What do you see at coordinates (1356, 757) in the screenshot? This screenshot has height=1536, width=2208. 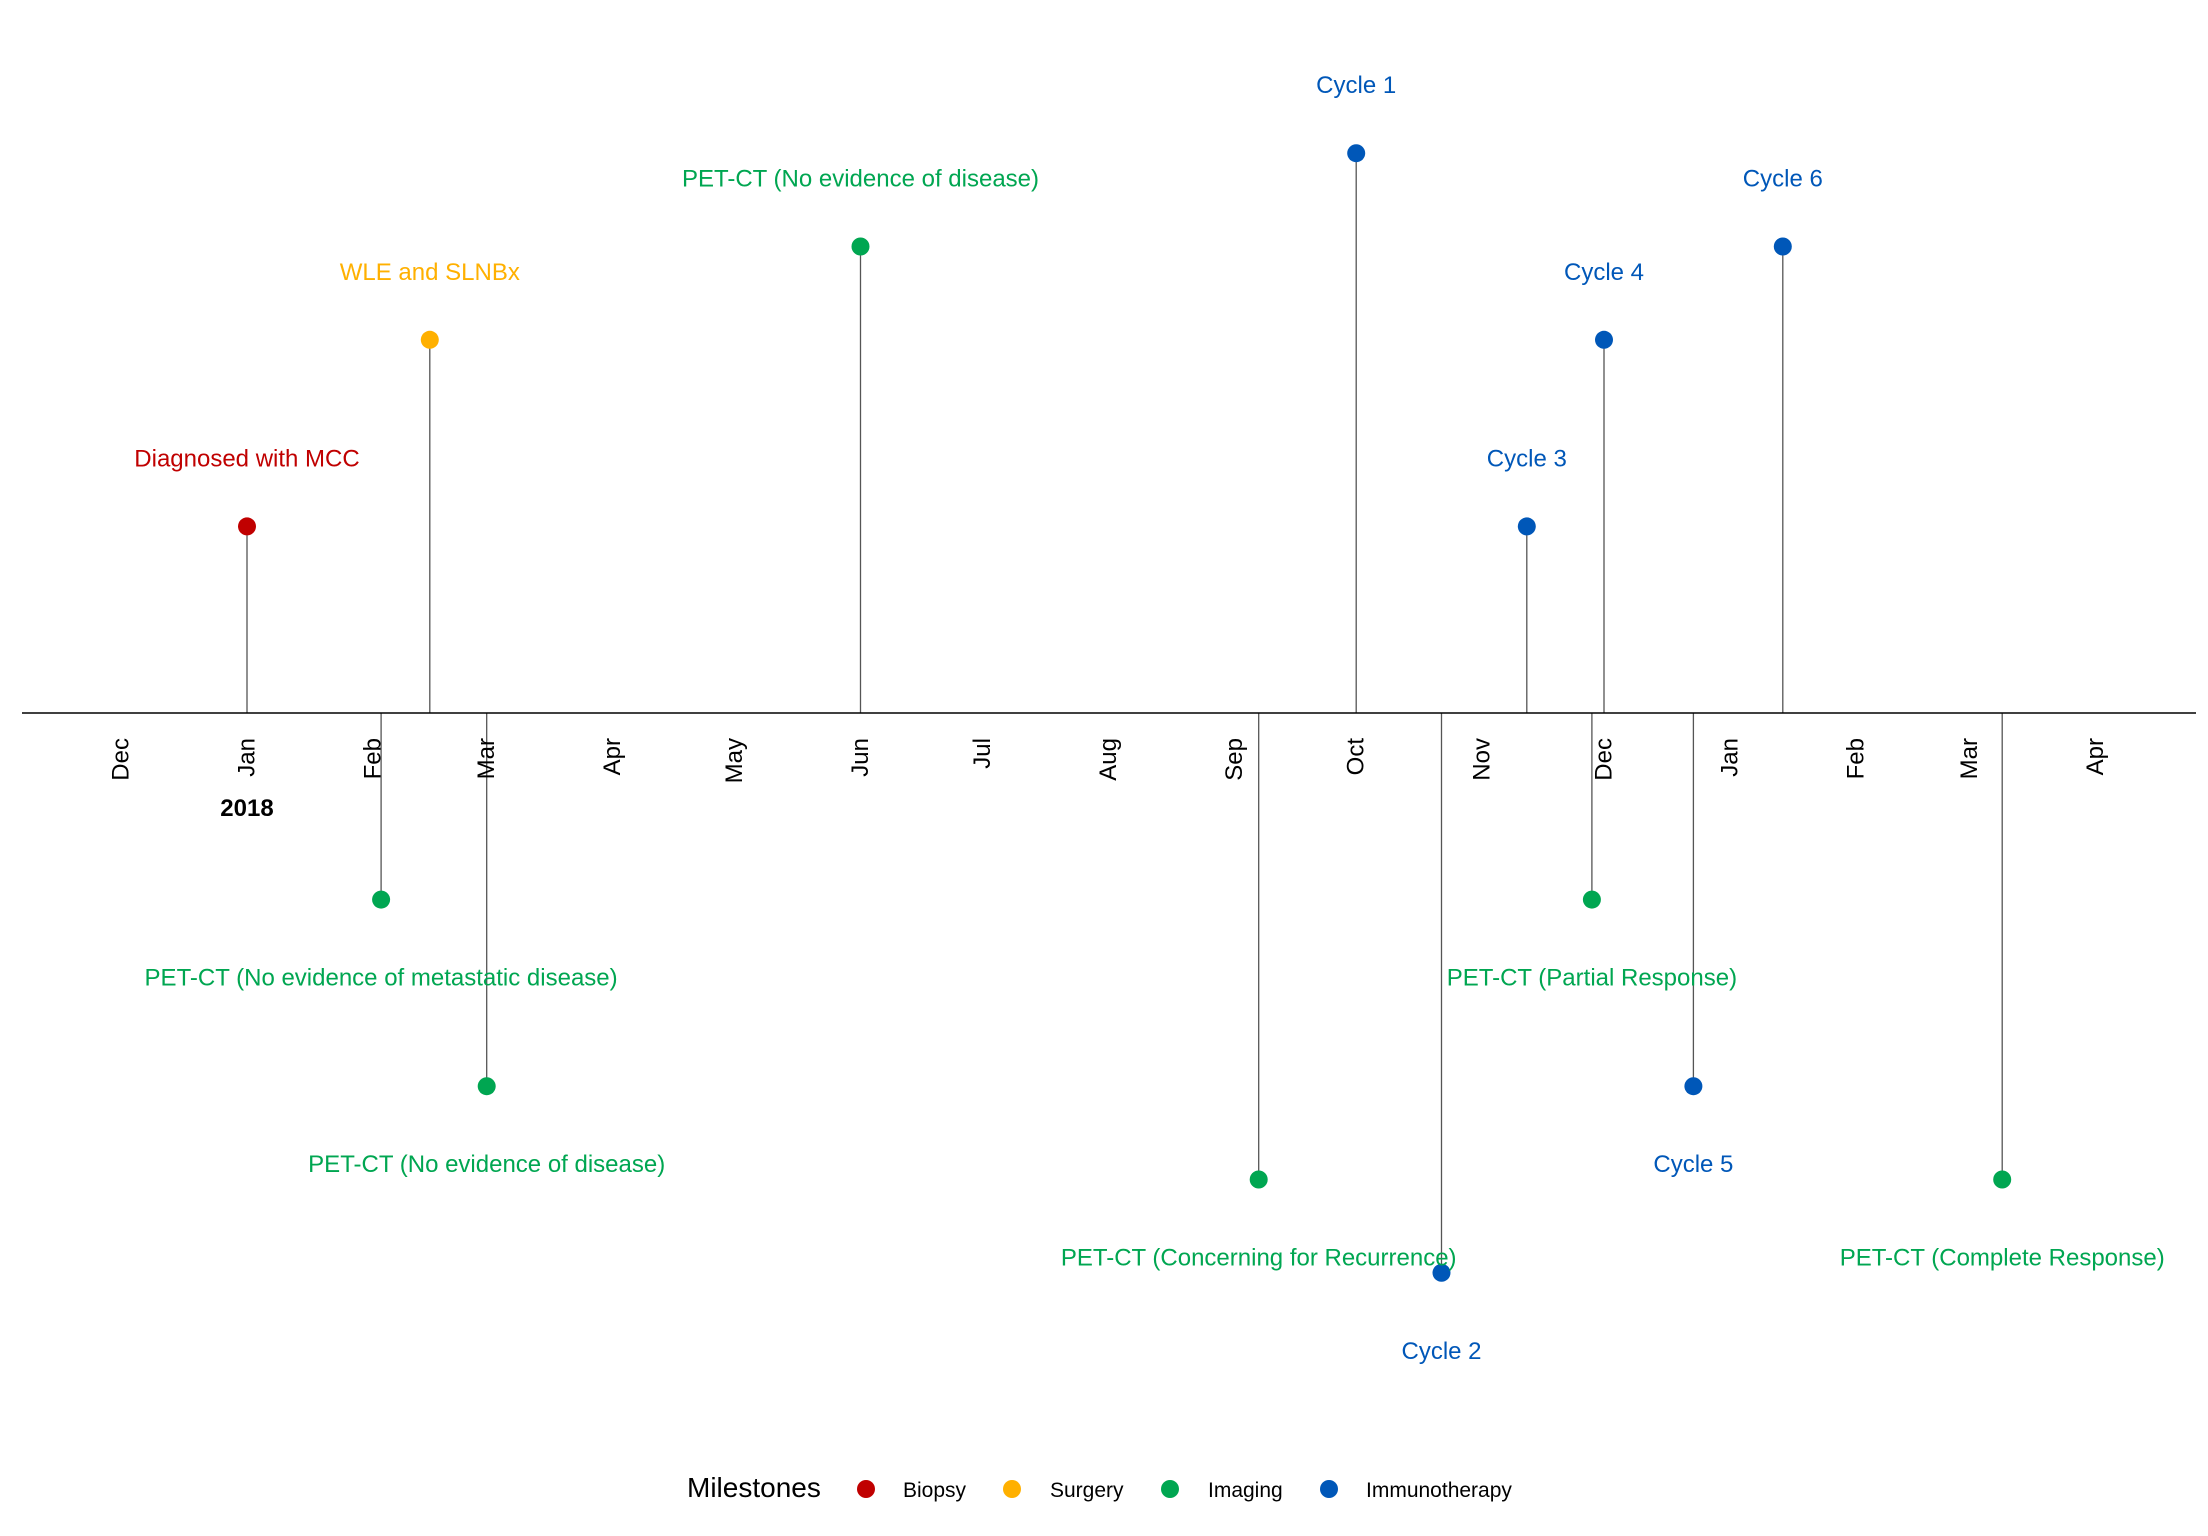 I see `month-tick-label: Oct` at bounding box center [1356, 757].